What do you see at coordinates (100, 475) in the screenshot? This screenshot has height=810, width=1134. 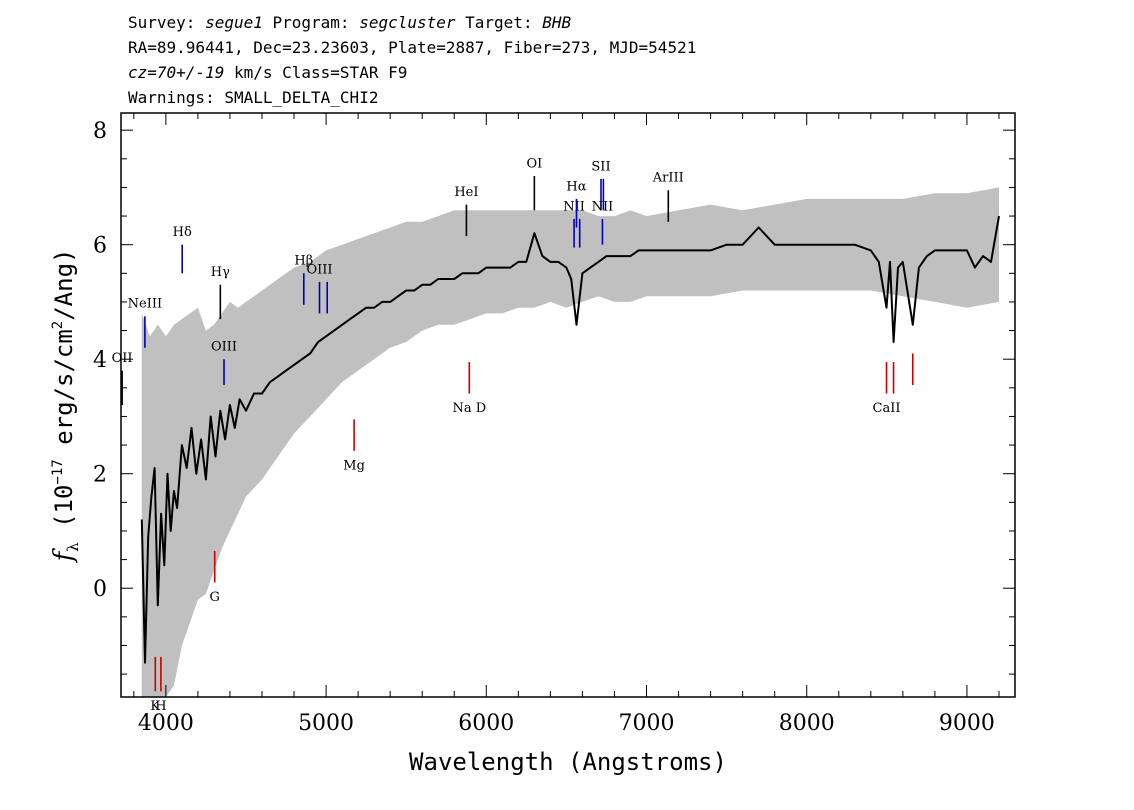 I see `y-tick-label: 2` at bounding box center [100, 475].